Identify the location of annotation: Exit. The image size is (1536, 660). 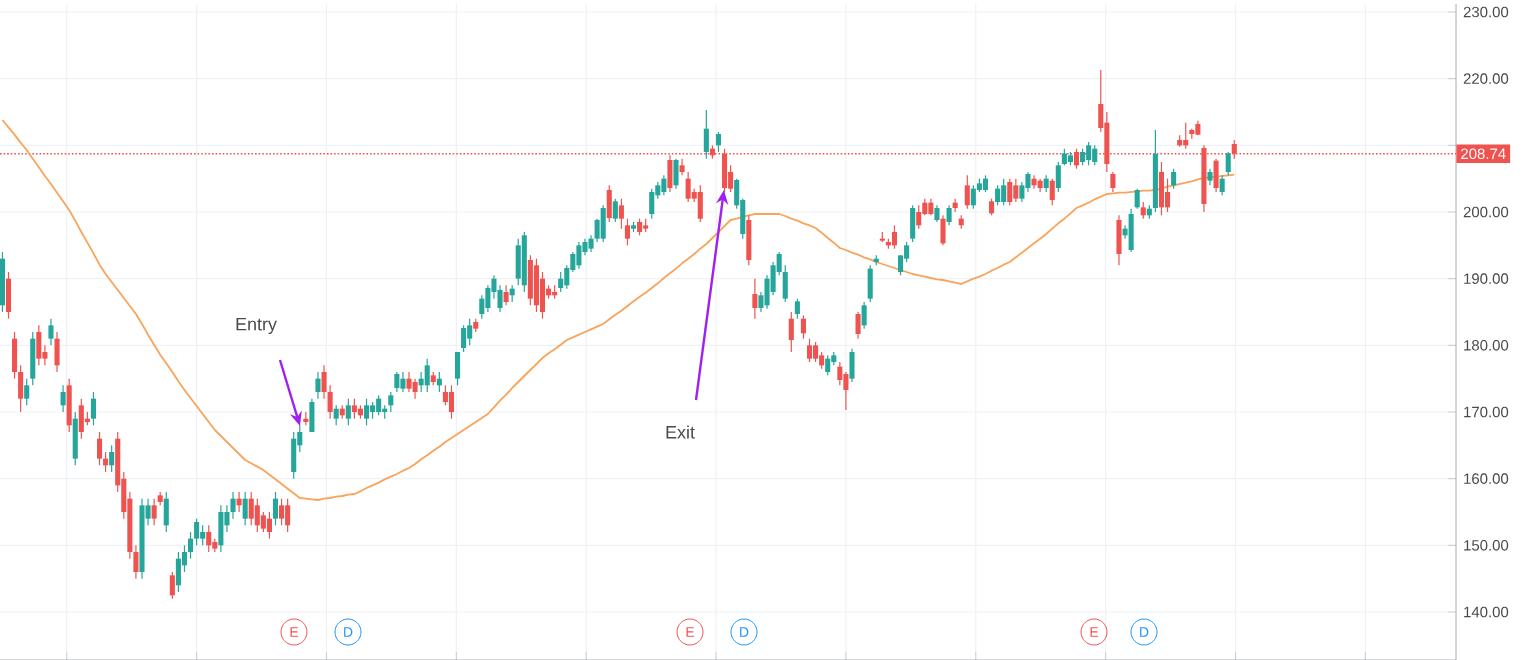
(680, 432).